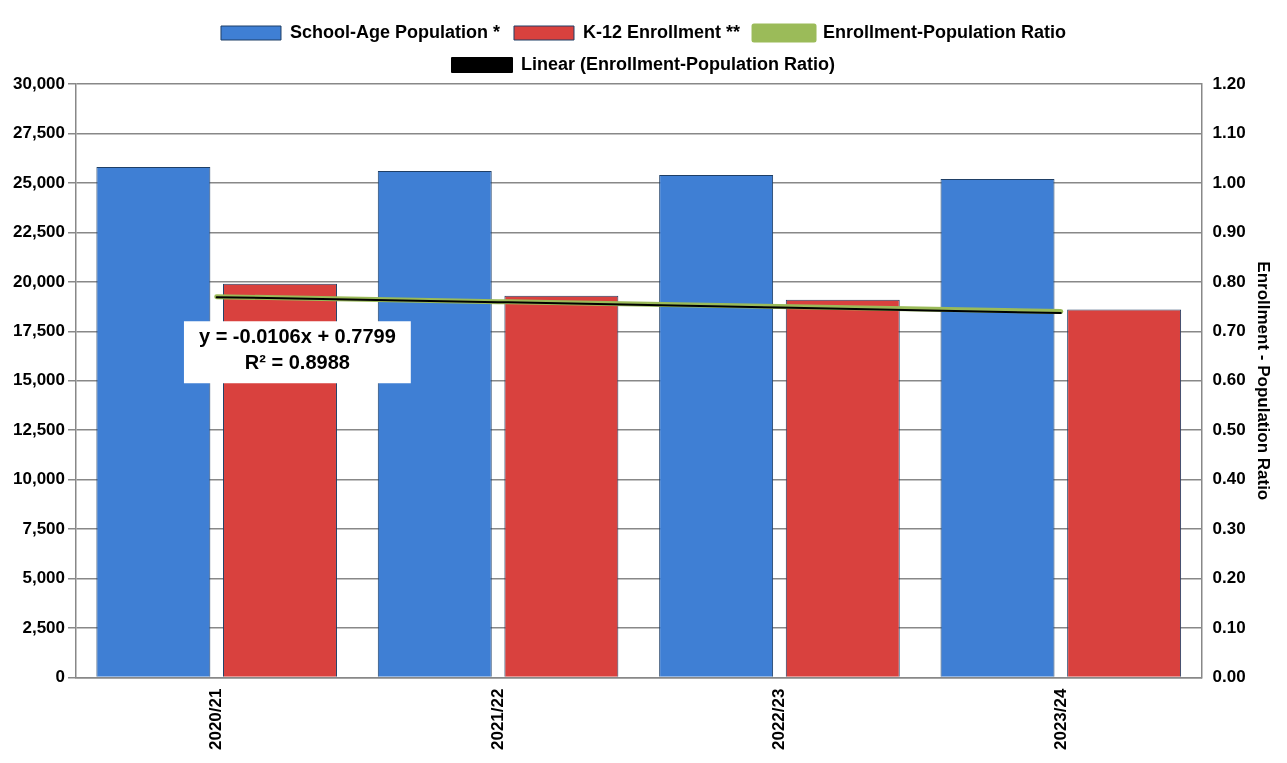 The width and height of the screenshot is (1287, 763). Describe the element at coordinates (43, 528) in the screenshot. I see `y-tick-label: 7,500` at that location.